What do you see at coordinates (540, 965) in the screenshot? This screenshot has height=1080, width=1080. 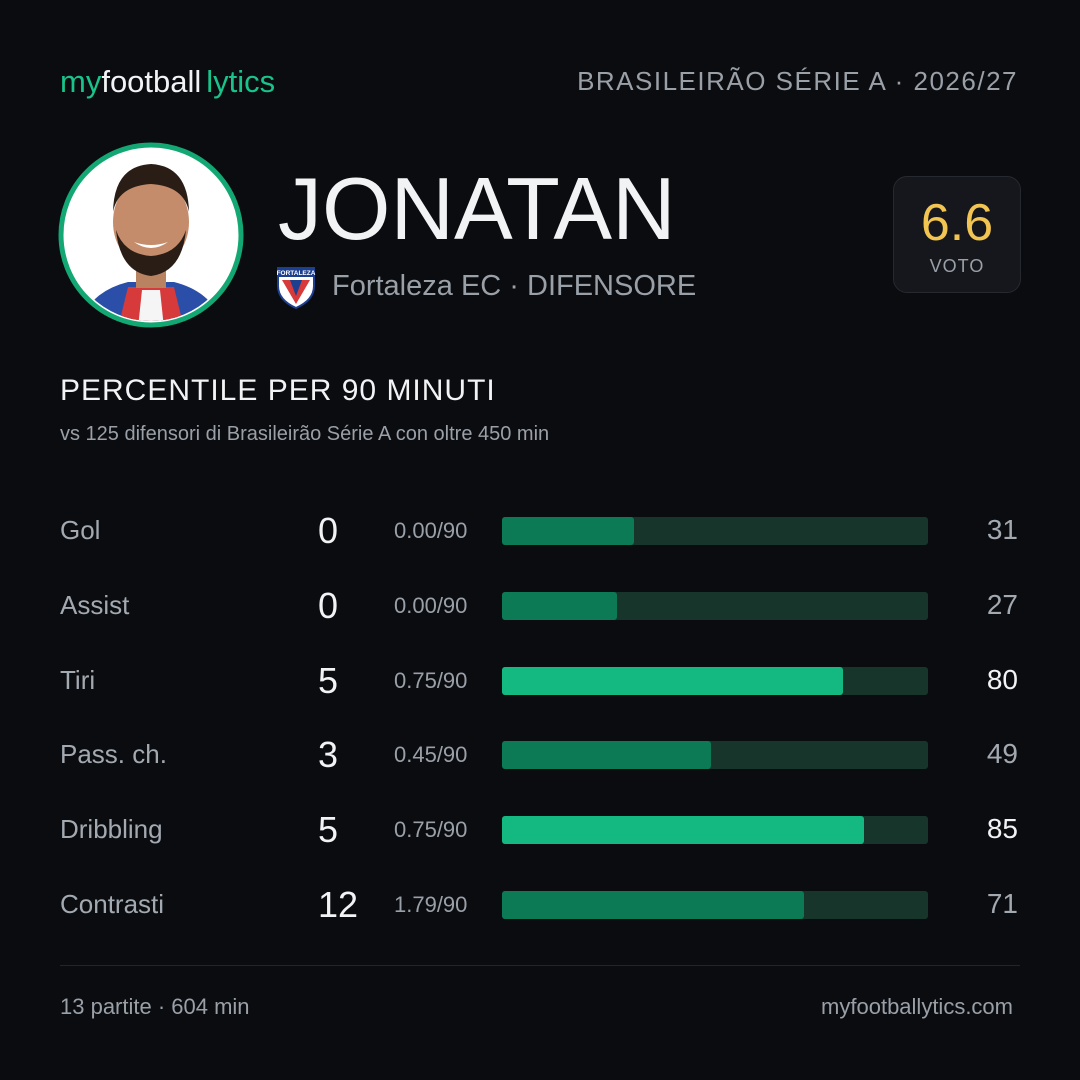 I see `divider` at bounding box center [540, 965].